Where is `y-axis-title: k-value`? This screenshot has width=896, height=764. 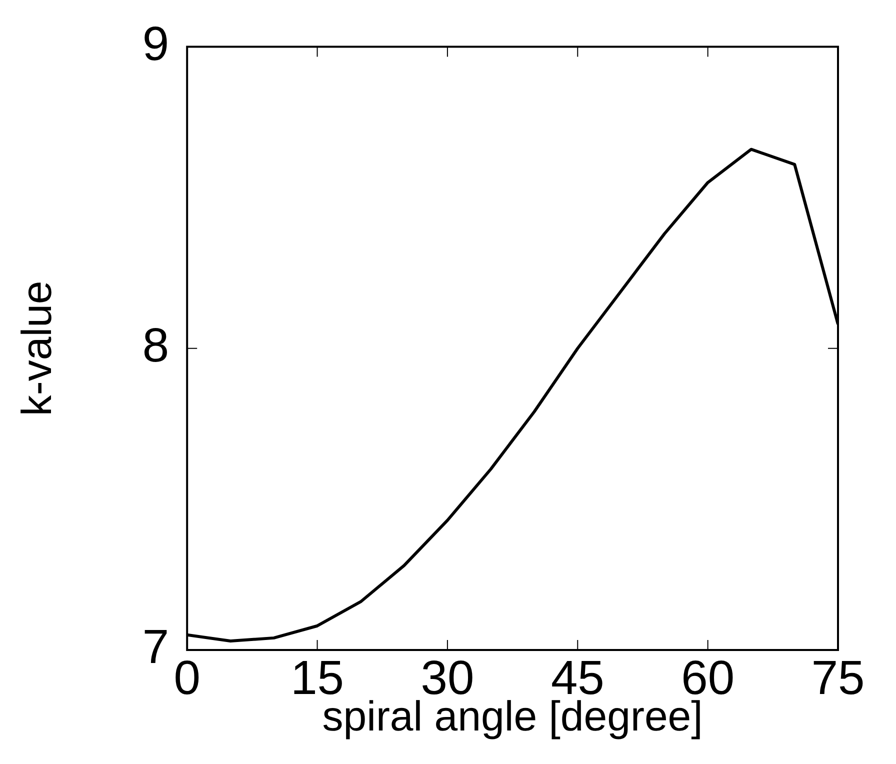 y-axis-title: k-value is located at coordinates (36, 348).